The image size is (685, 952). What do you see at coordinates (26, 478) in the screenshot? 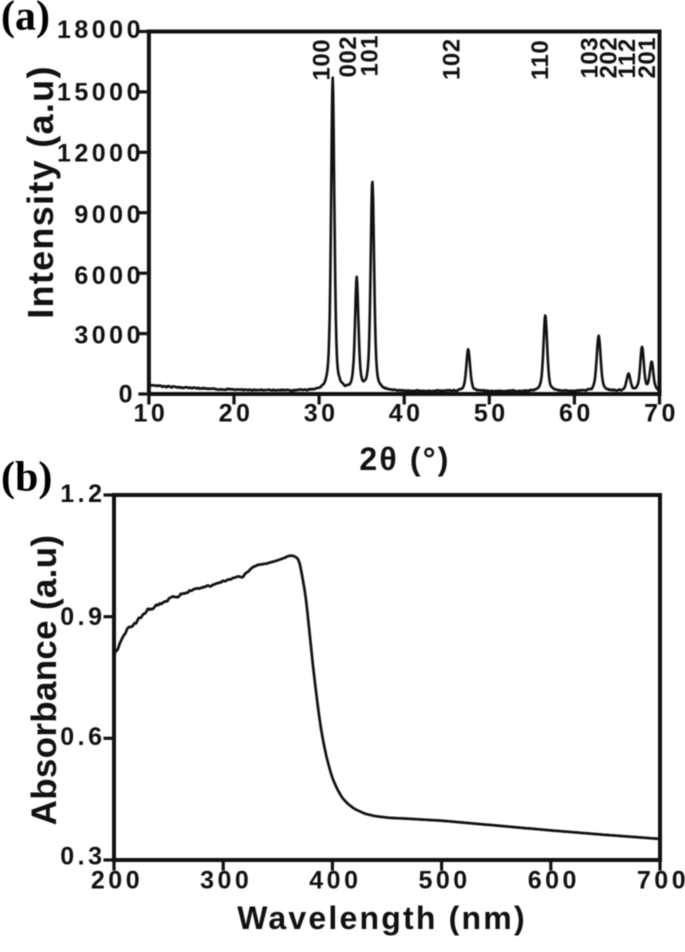
I see `svg-text: (b)` at bounding box center [26, 478].